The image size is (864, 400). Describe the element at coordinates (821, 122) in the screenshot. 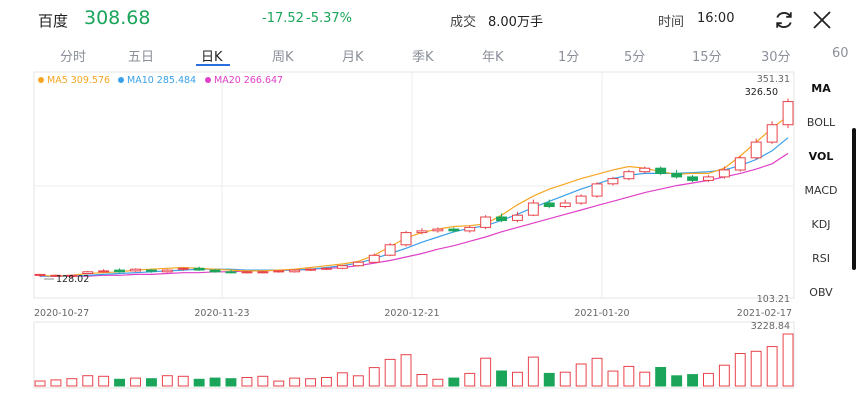

I see `indicator-boll: BOLL` at that location.